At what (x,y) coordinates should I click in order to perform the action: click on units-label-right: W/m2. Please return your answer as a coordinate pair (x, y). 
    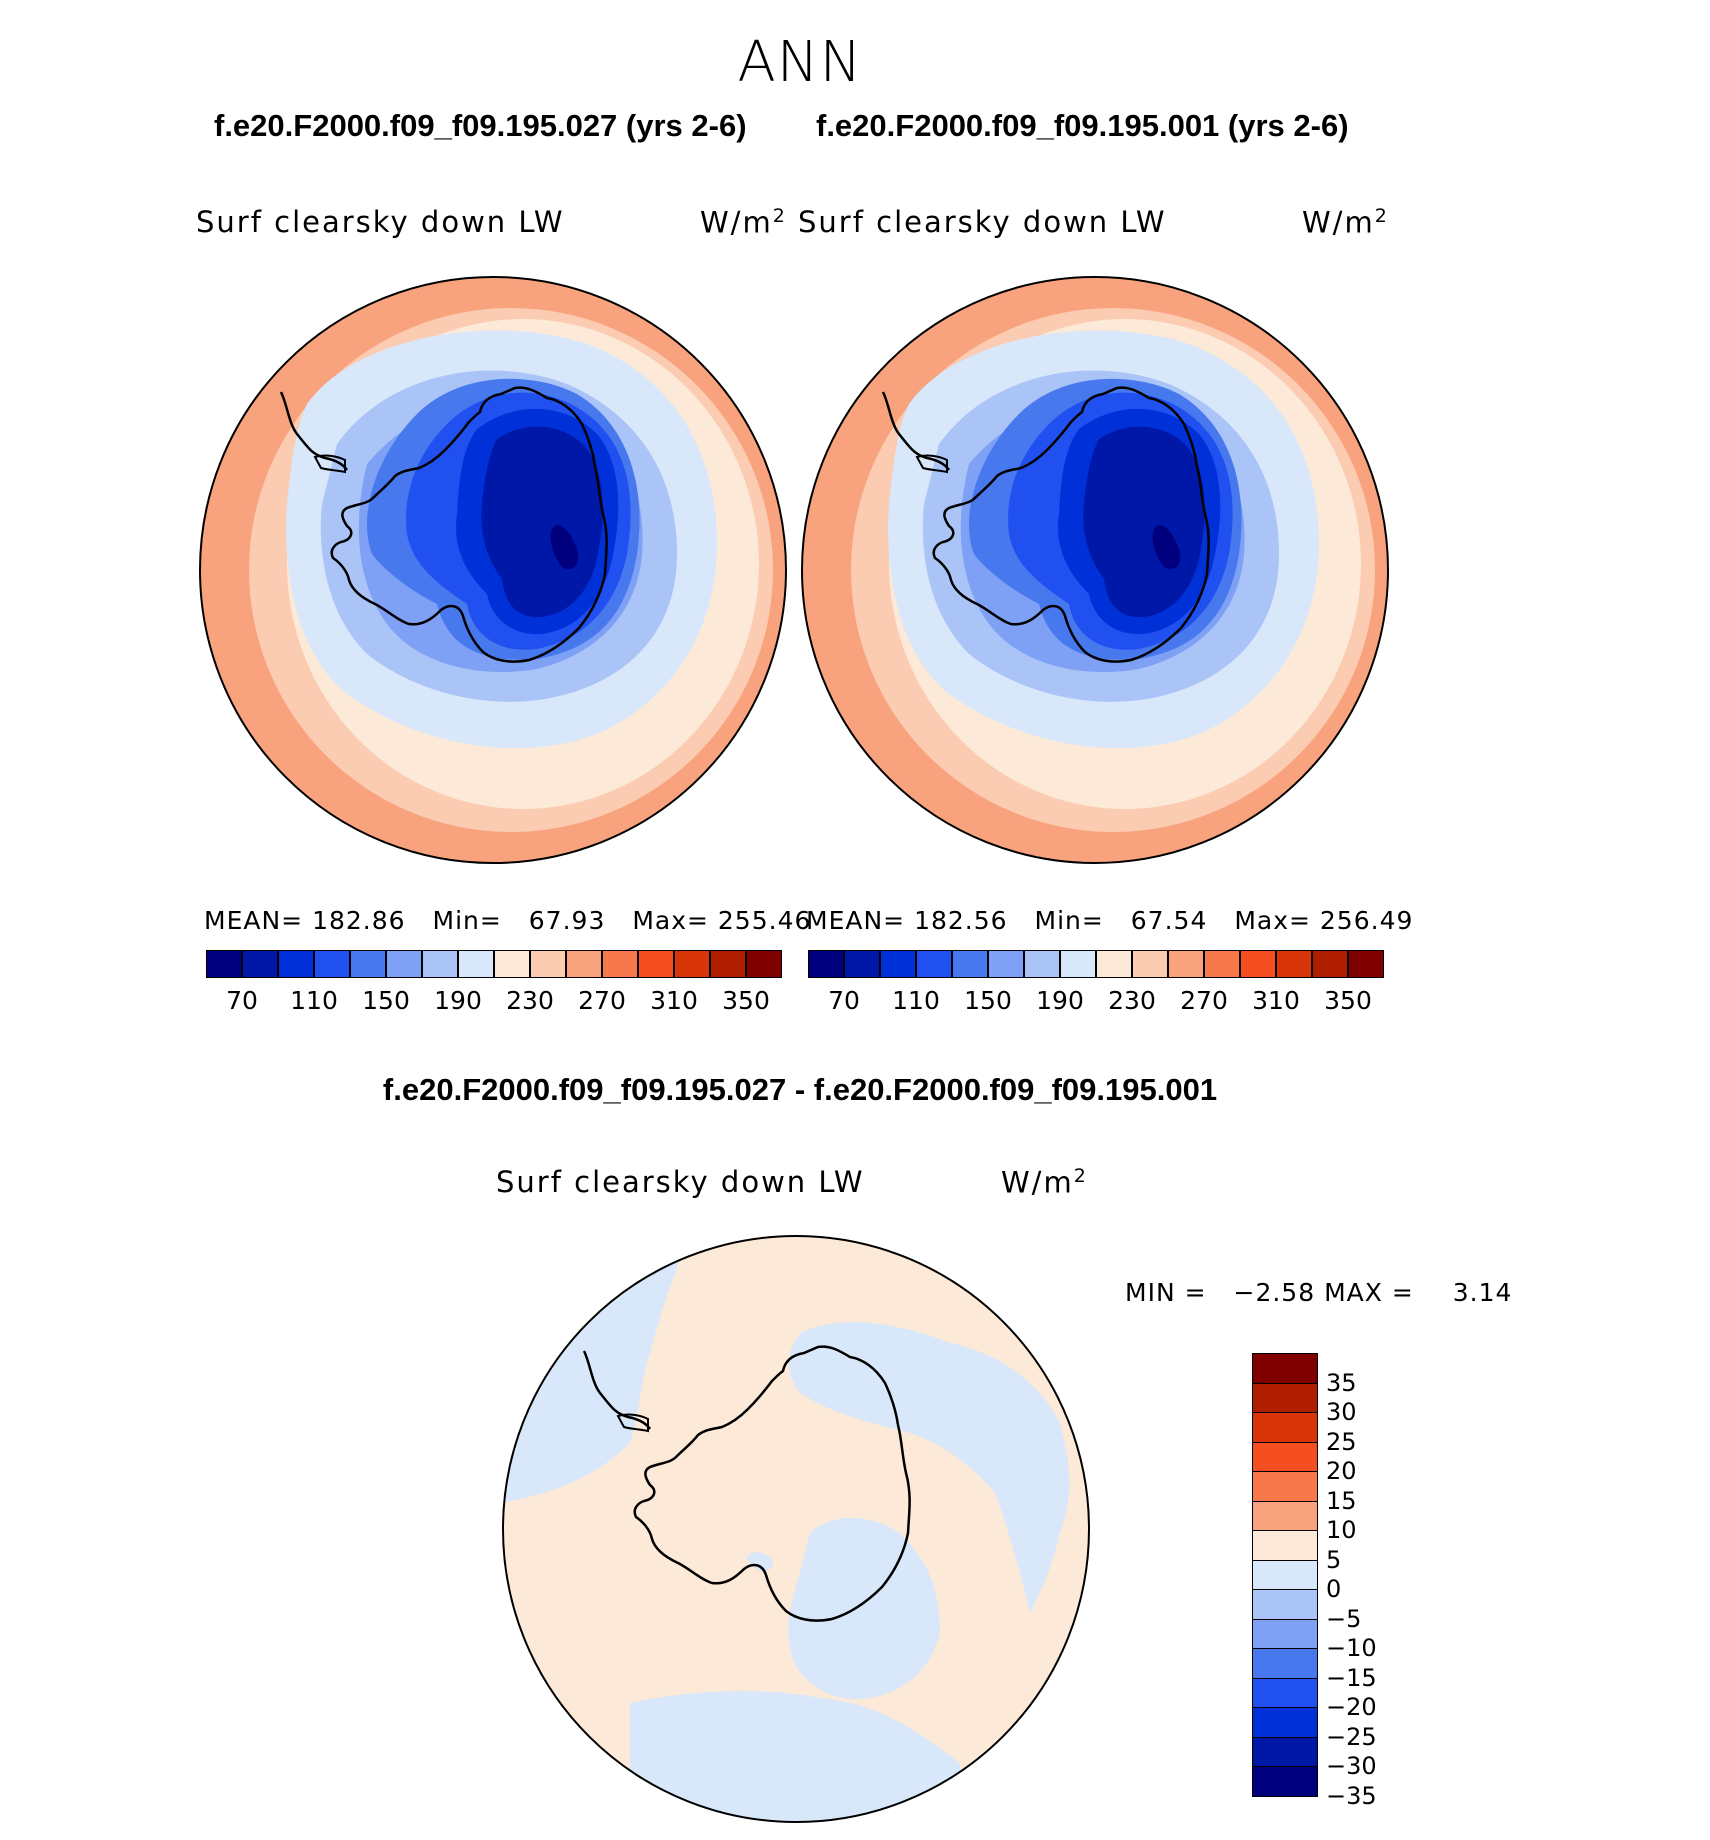
    Looking at the image, I should click on (1345, 222).